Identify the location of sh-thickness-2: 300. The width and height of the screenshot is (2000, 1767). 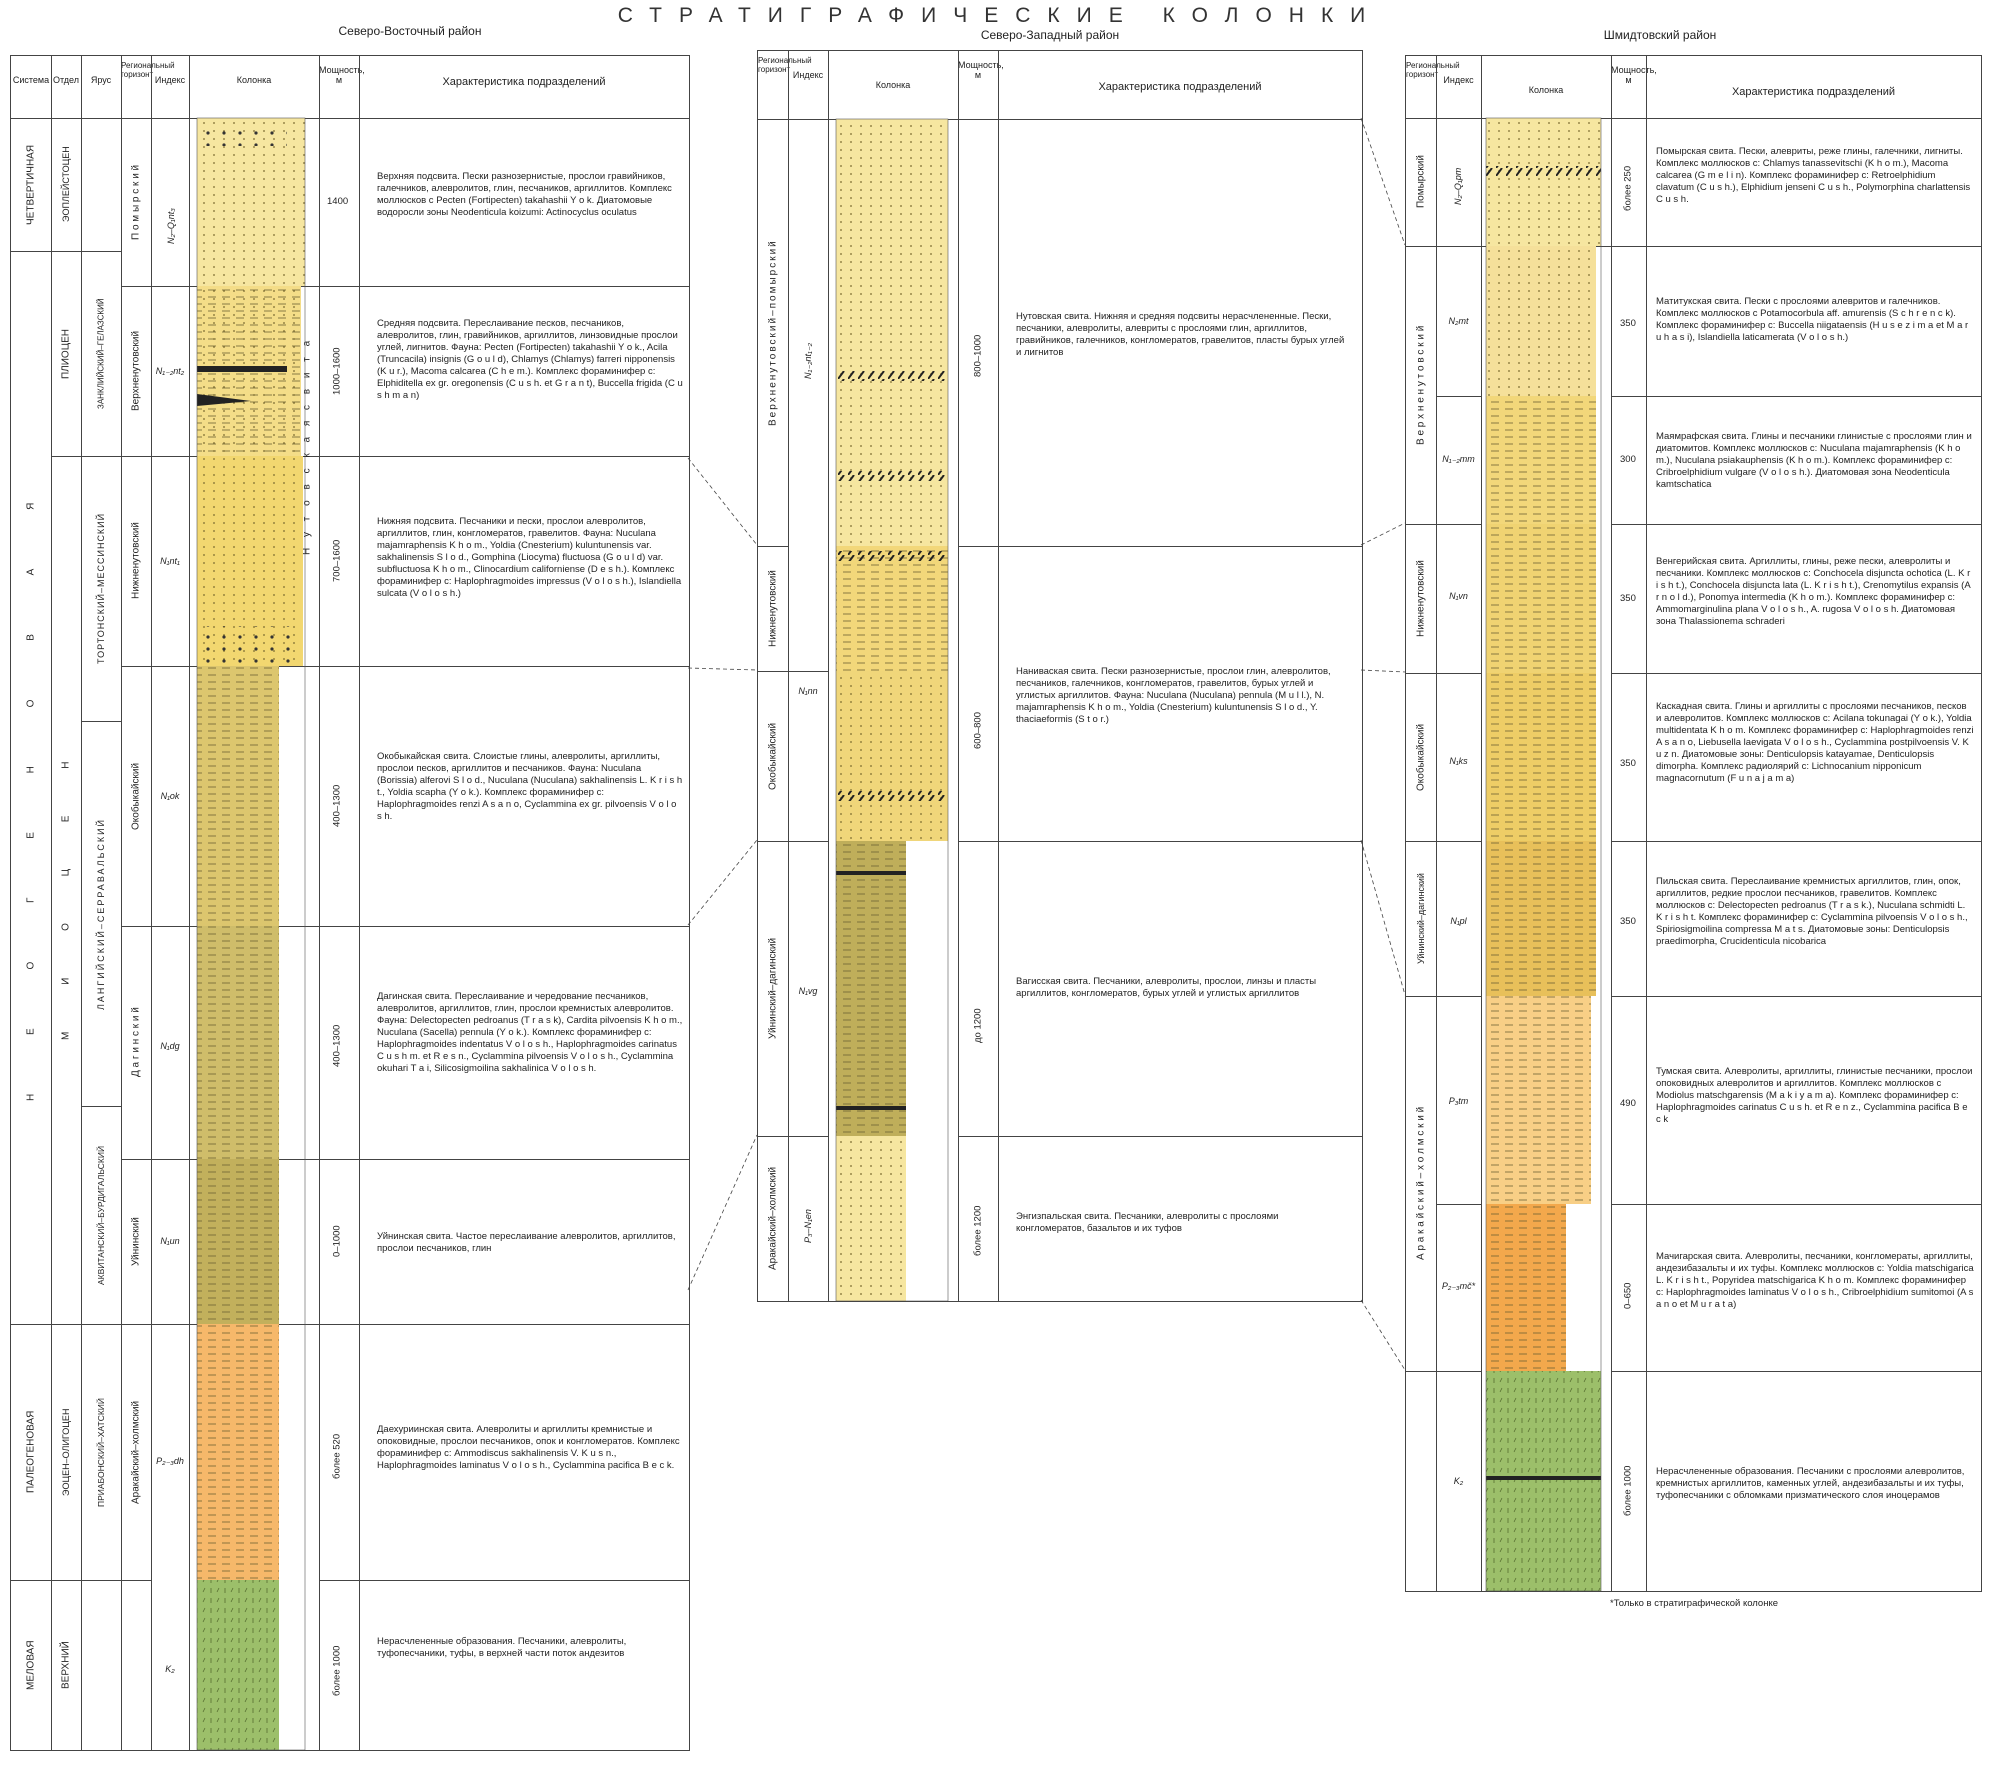
(1628, 459).